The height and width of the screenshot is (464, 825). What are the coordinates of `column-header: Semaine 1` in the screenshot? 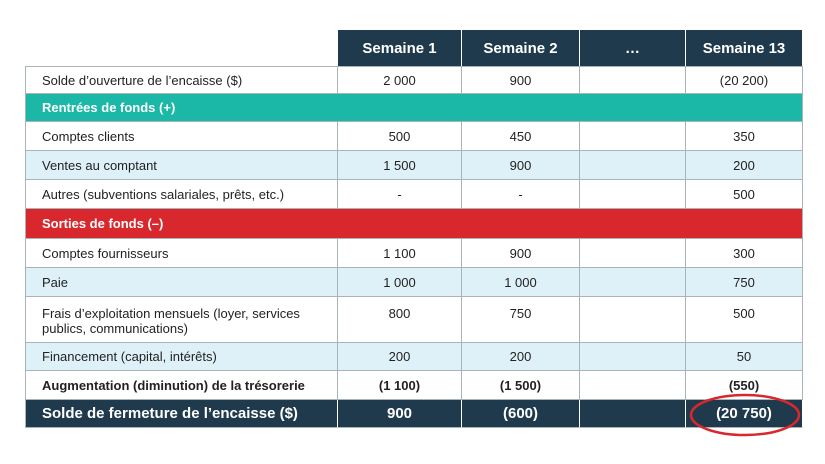 It's located at (400, 48).